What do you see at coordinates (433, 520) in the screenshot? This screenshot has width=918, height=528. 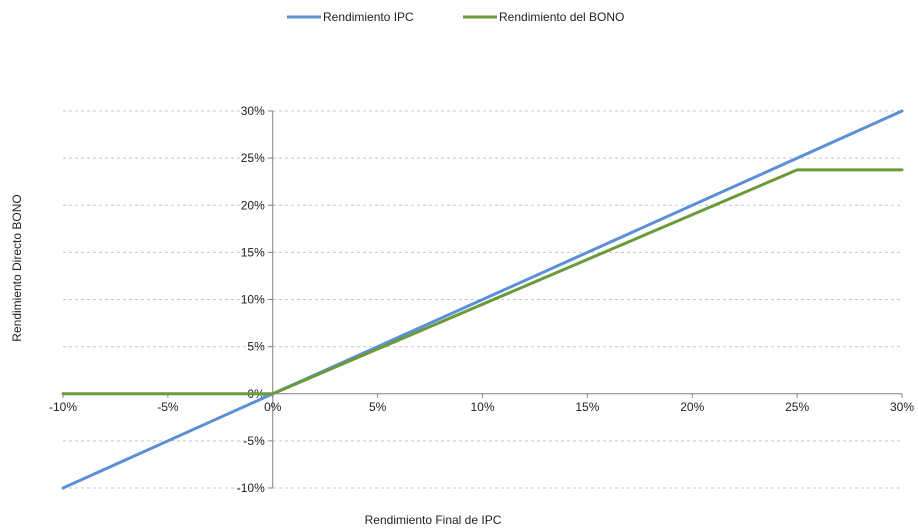 I see `x-axis-title: Rendimiento Final de IPC` at bounding box center [433, 520].